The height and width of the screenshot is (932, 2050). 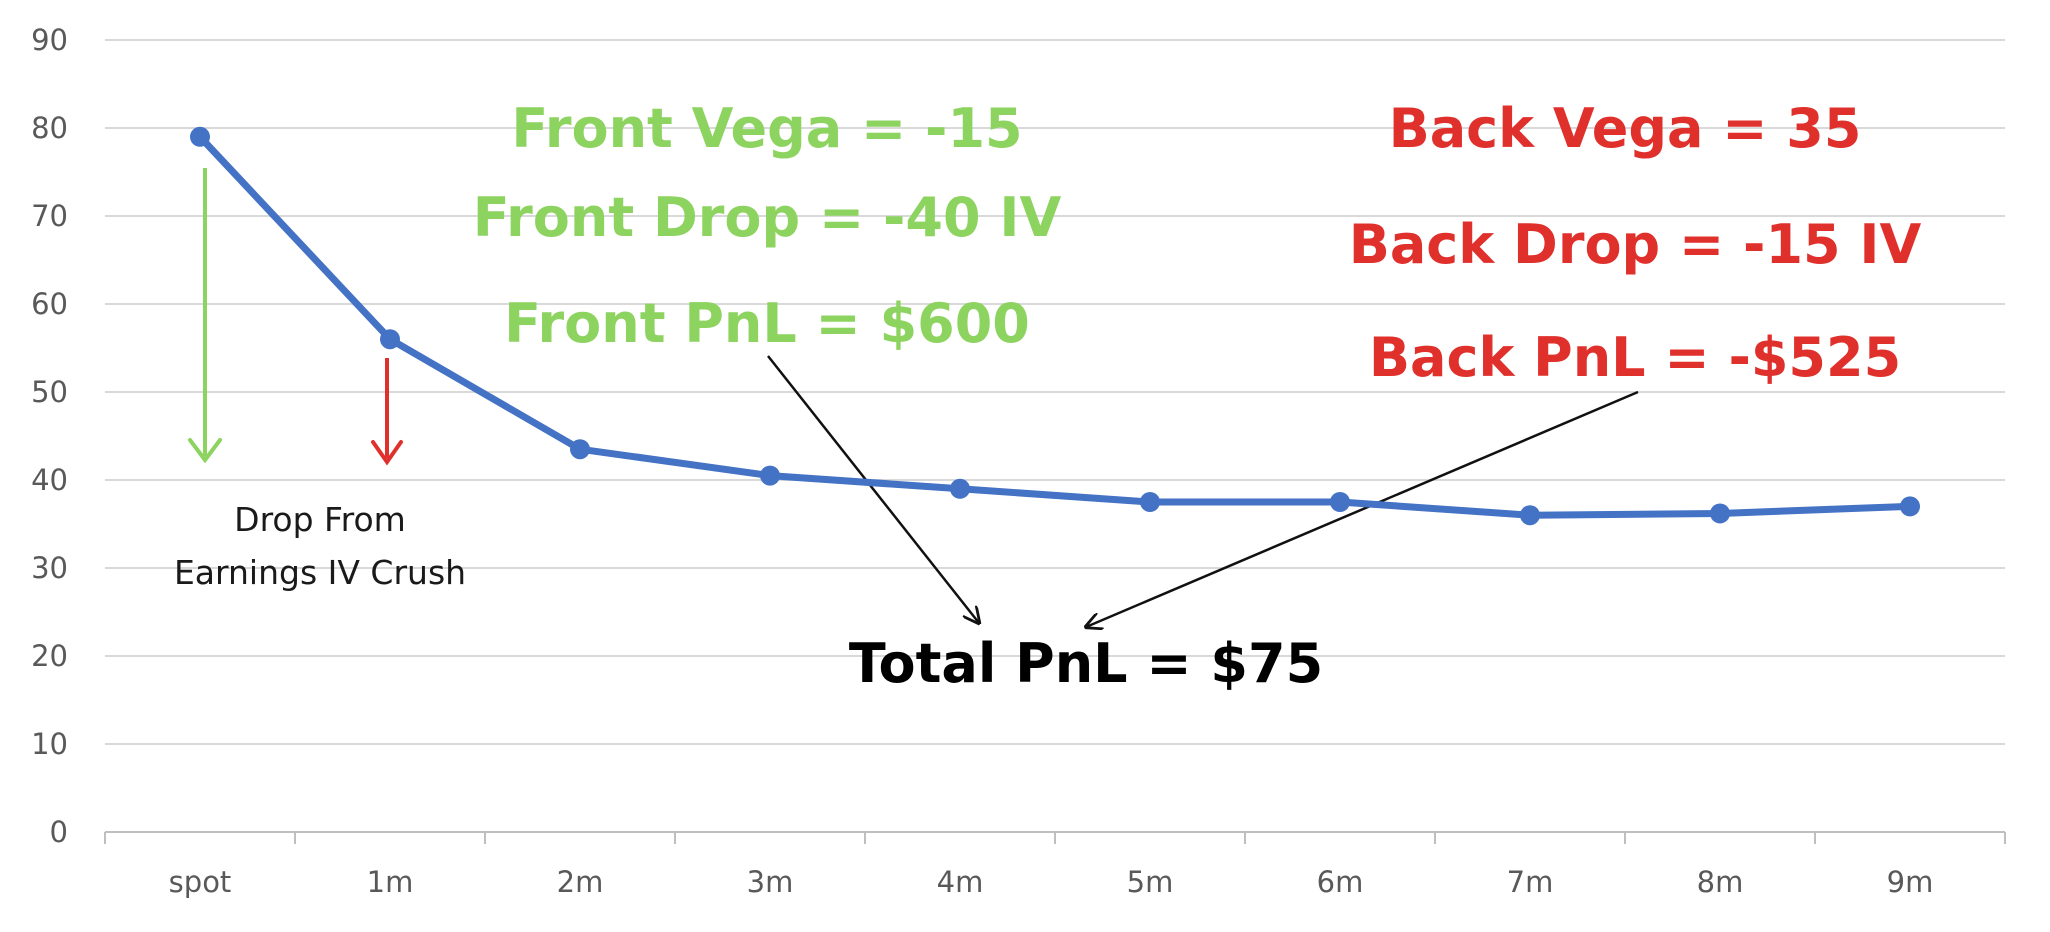 I want to click on back-pnl-label: Back PnL = -$525, so click(x=1635, y=357).